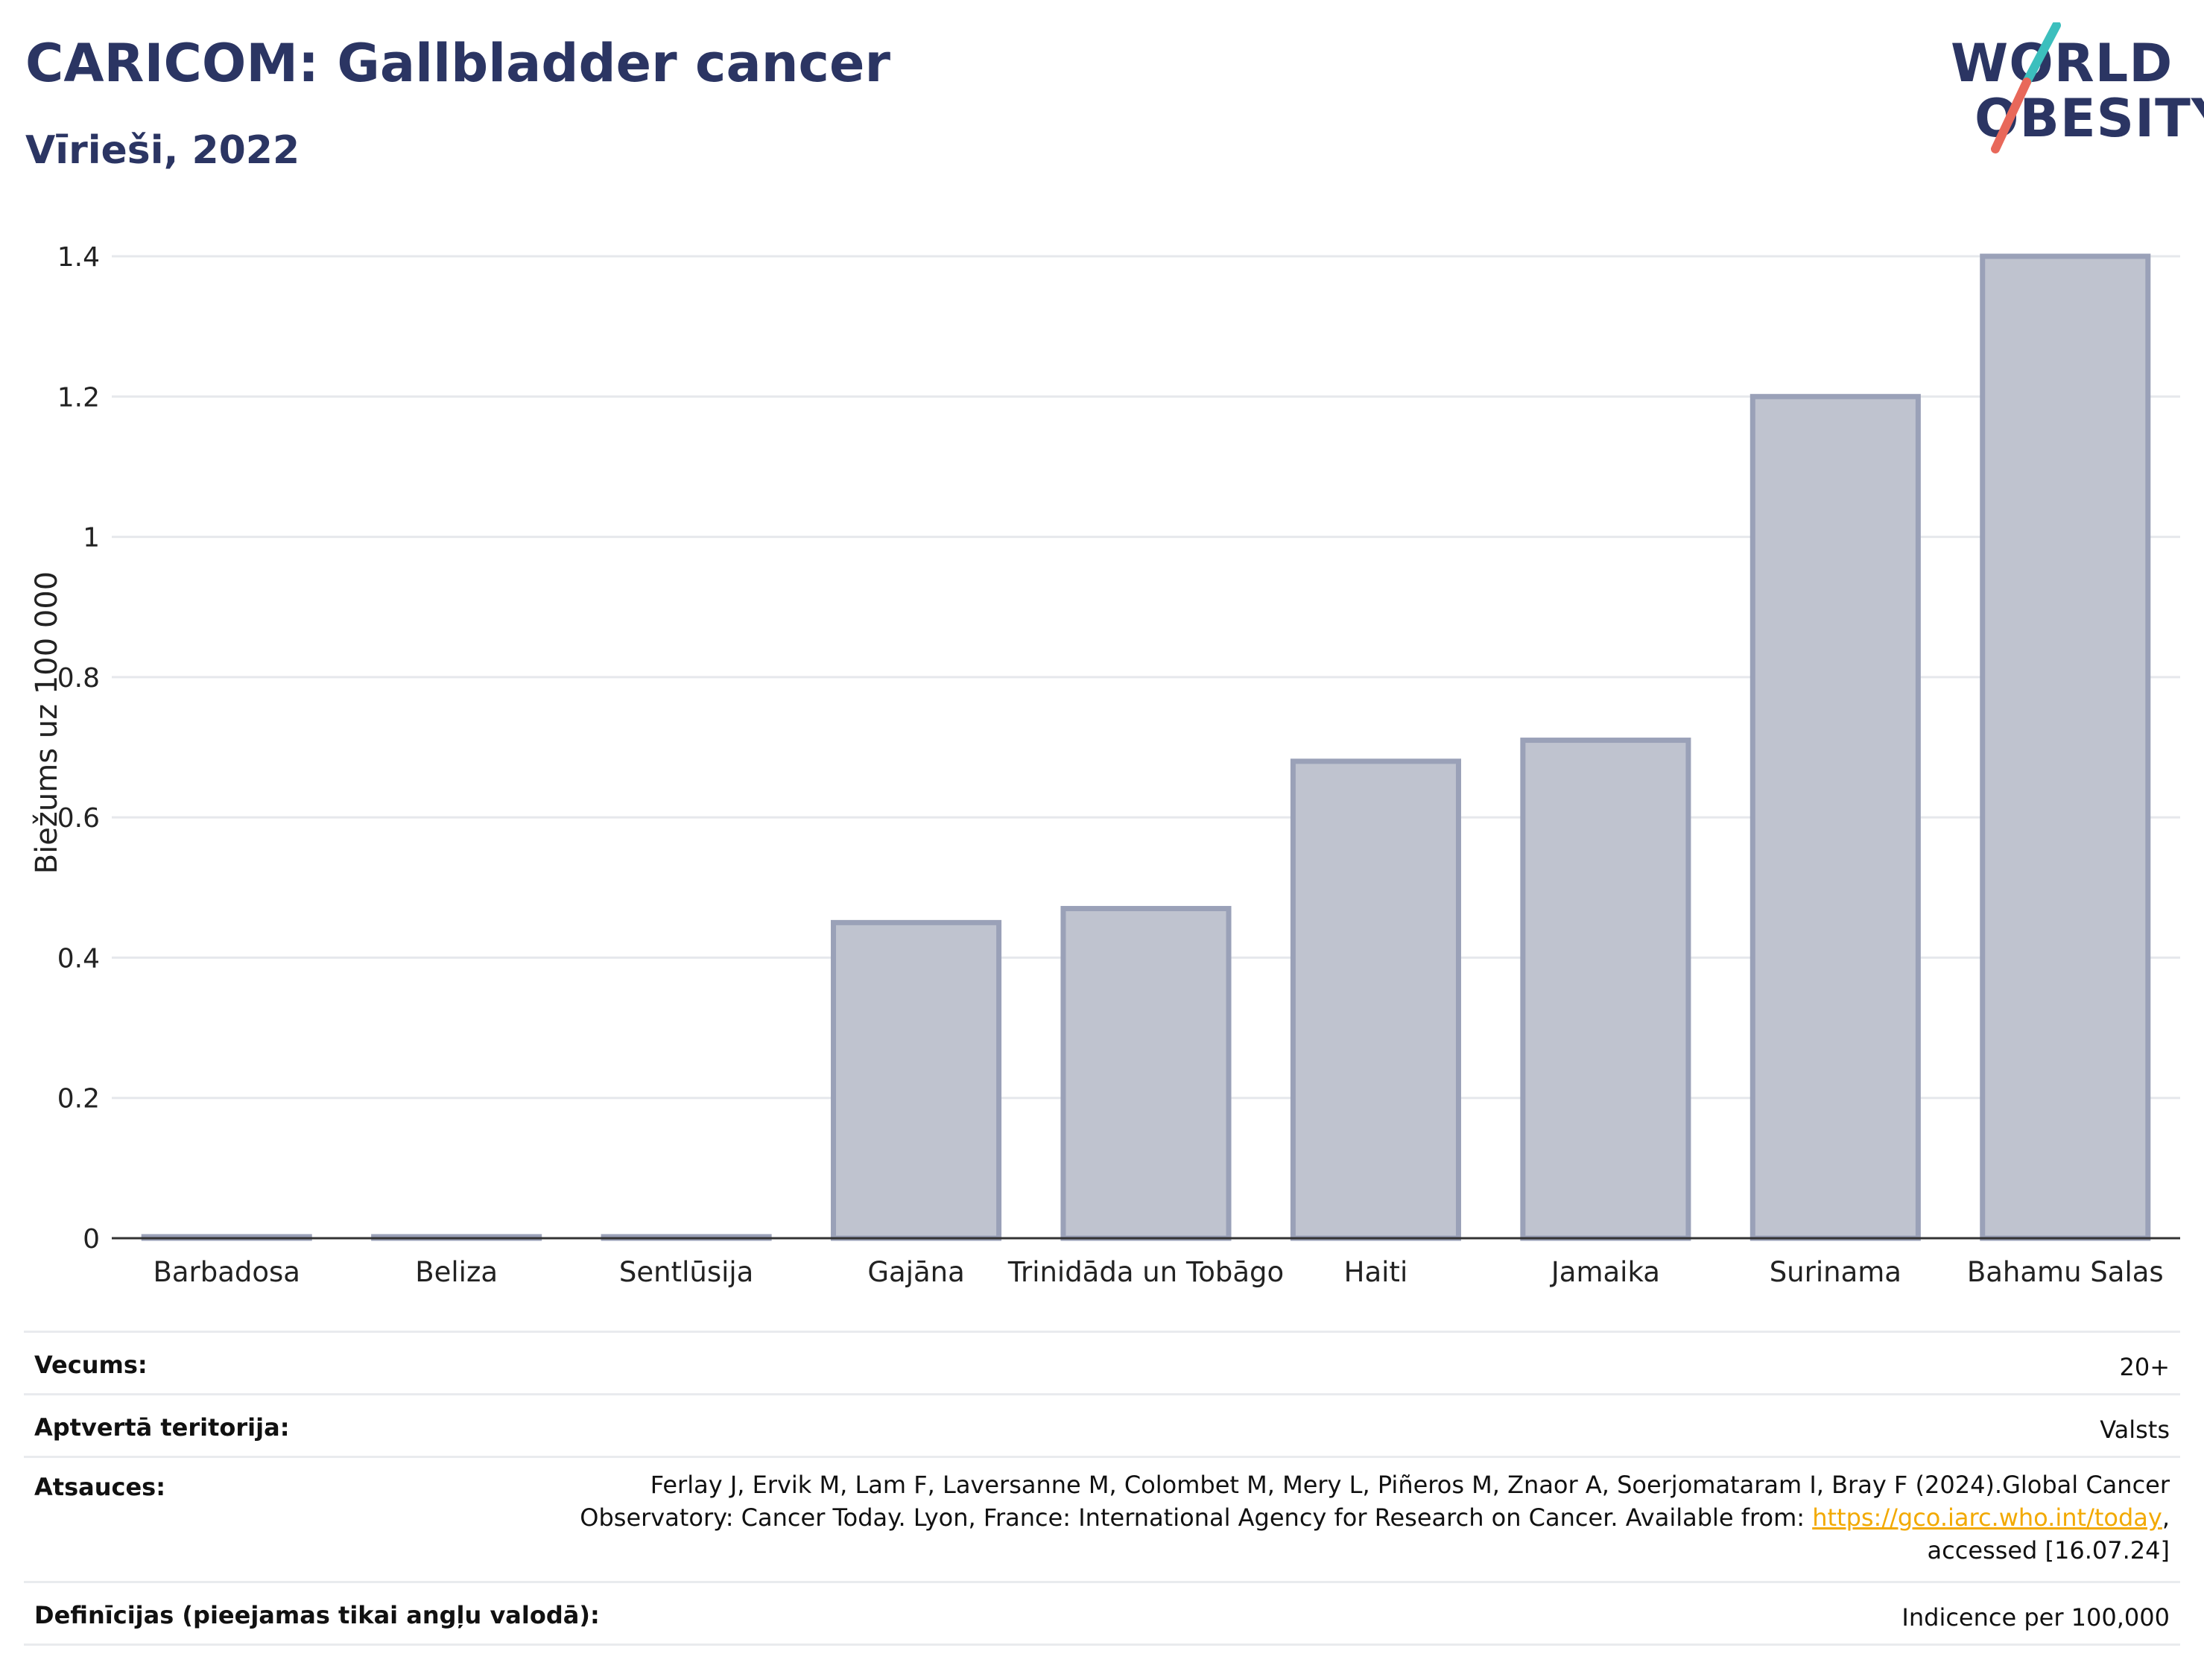  Describe the element at coordinates (2065, 1272) in the screenshot. I see `x-tick-label: Bahamu Salas` at that location.